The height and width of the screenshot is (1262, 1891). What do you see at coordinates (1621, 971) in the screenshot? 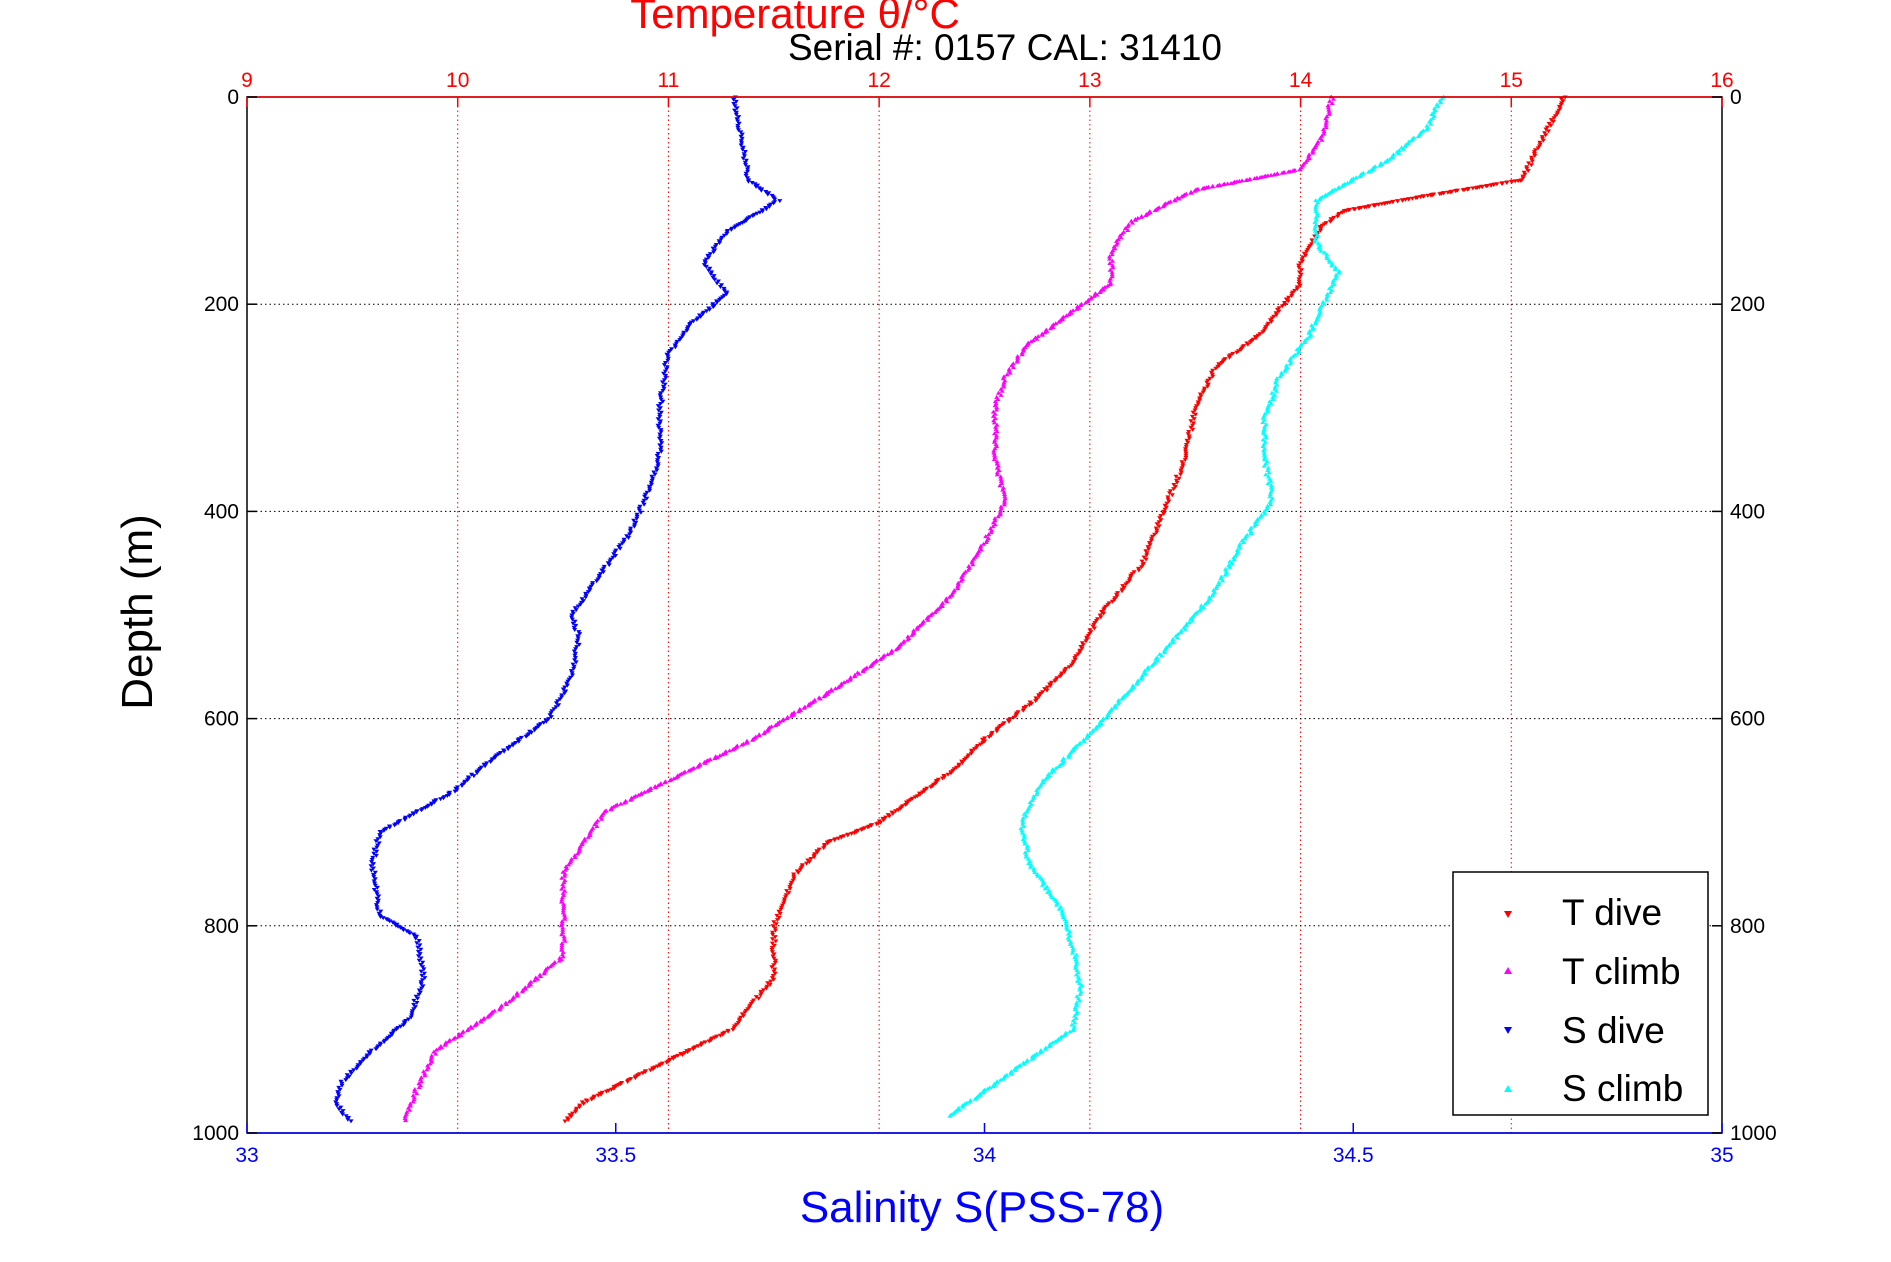
I see `legend-label-t-climb: T climb` at bounding box center [1621, 971].